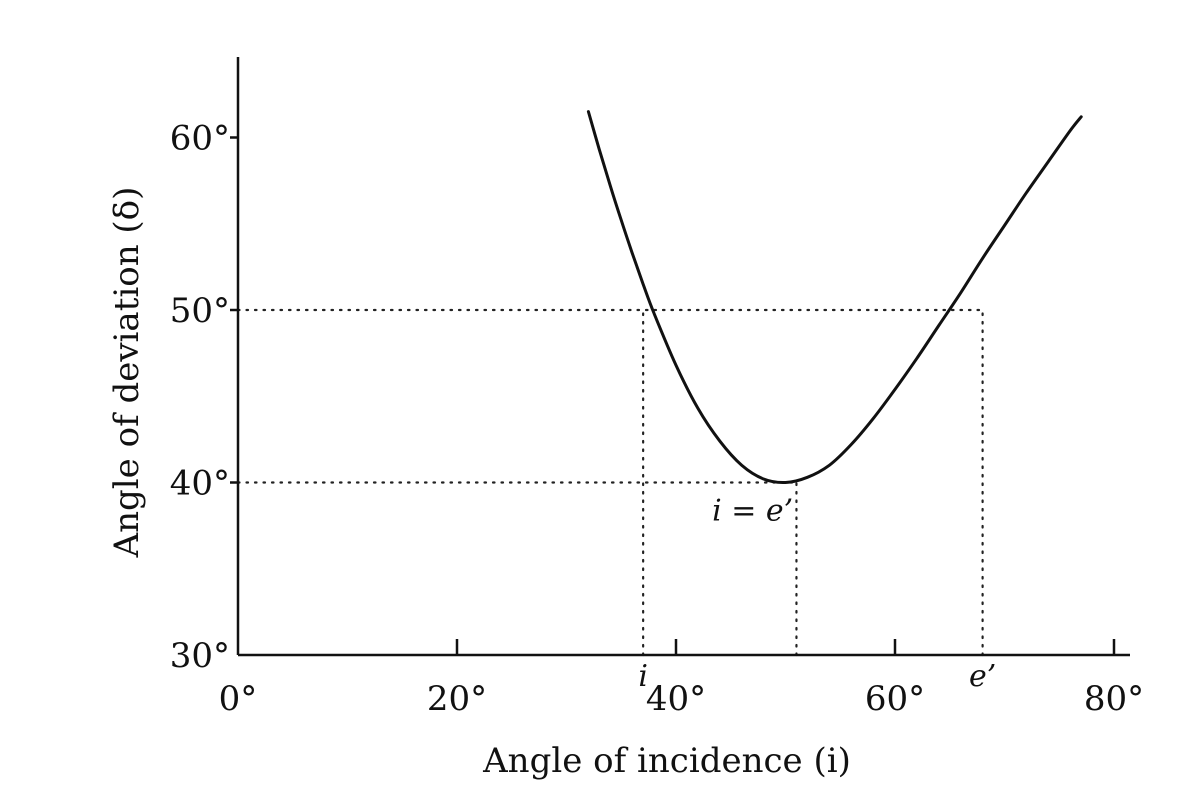 The width and height of the screenshot is (1200, 800). What do you see at coordinates (200, 484) in the screenshot?
I see `y-tick-label: 40°` at bounding box center [200, 484].